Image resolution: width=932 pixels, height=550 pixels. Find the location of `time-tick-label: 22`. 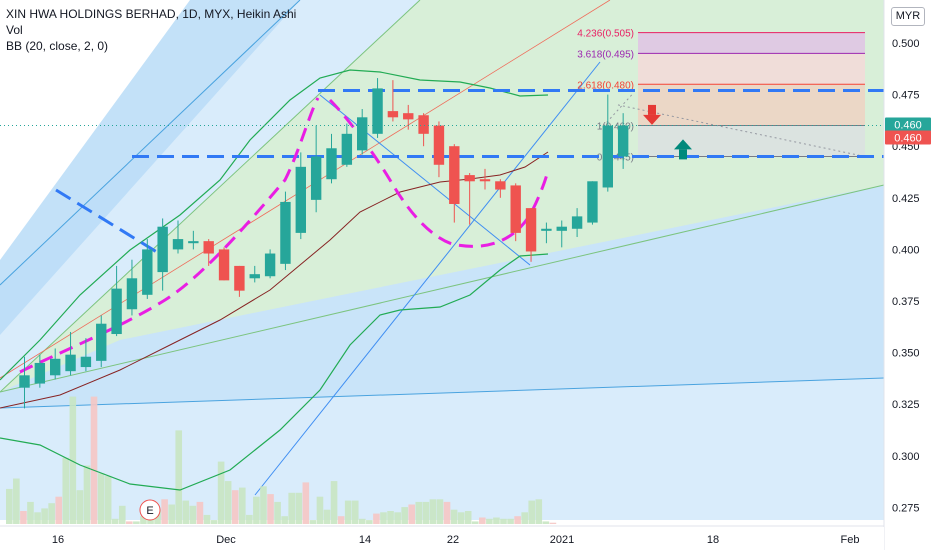

time-tick-label: 22 is located at coordinates (453, 540).